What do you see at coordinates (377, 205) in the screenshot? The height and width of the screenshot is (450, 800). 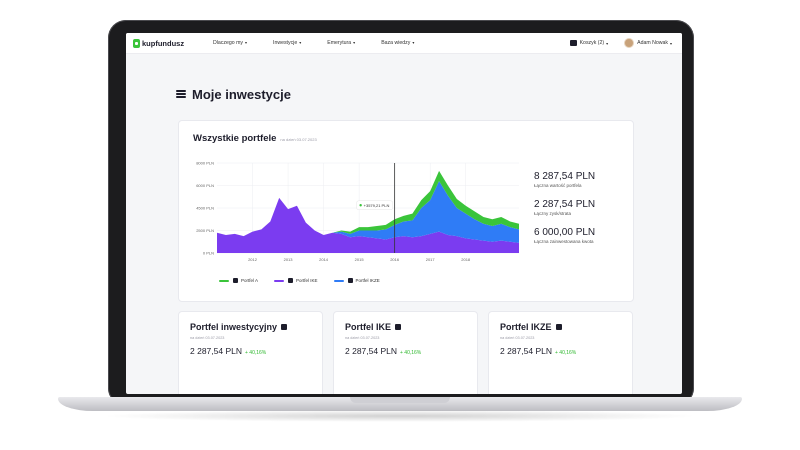 I see `tooltip-text: +3579,21 PLN` at bounding box center [377, 205].